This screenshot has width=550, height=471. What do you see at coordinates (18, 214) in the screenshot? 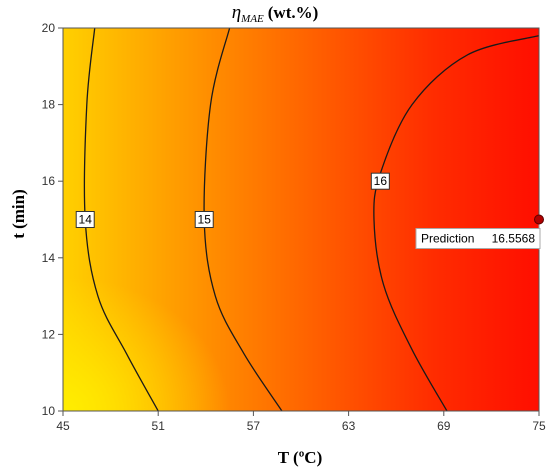
I see `y-axis-label: t (min)` at bounding box center [18, 214].